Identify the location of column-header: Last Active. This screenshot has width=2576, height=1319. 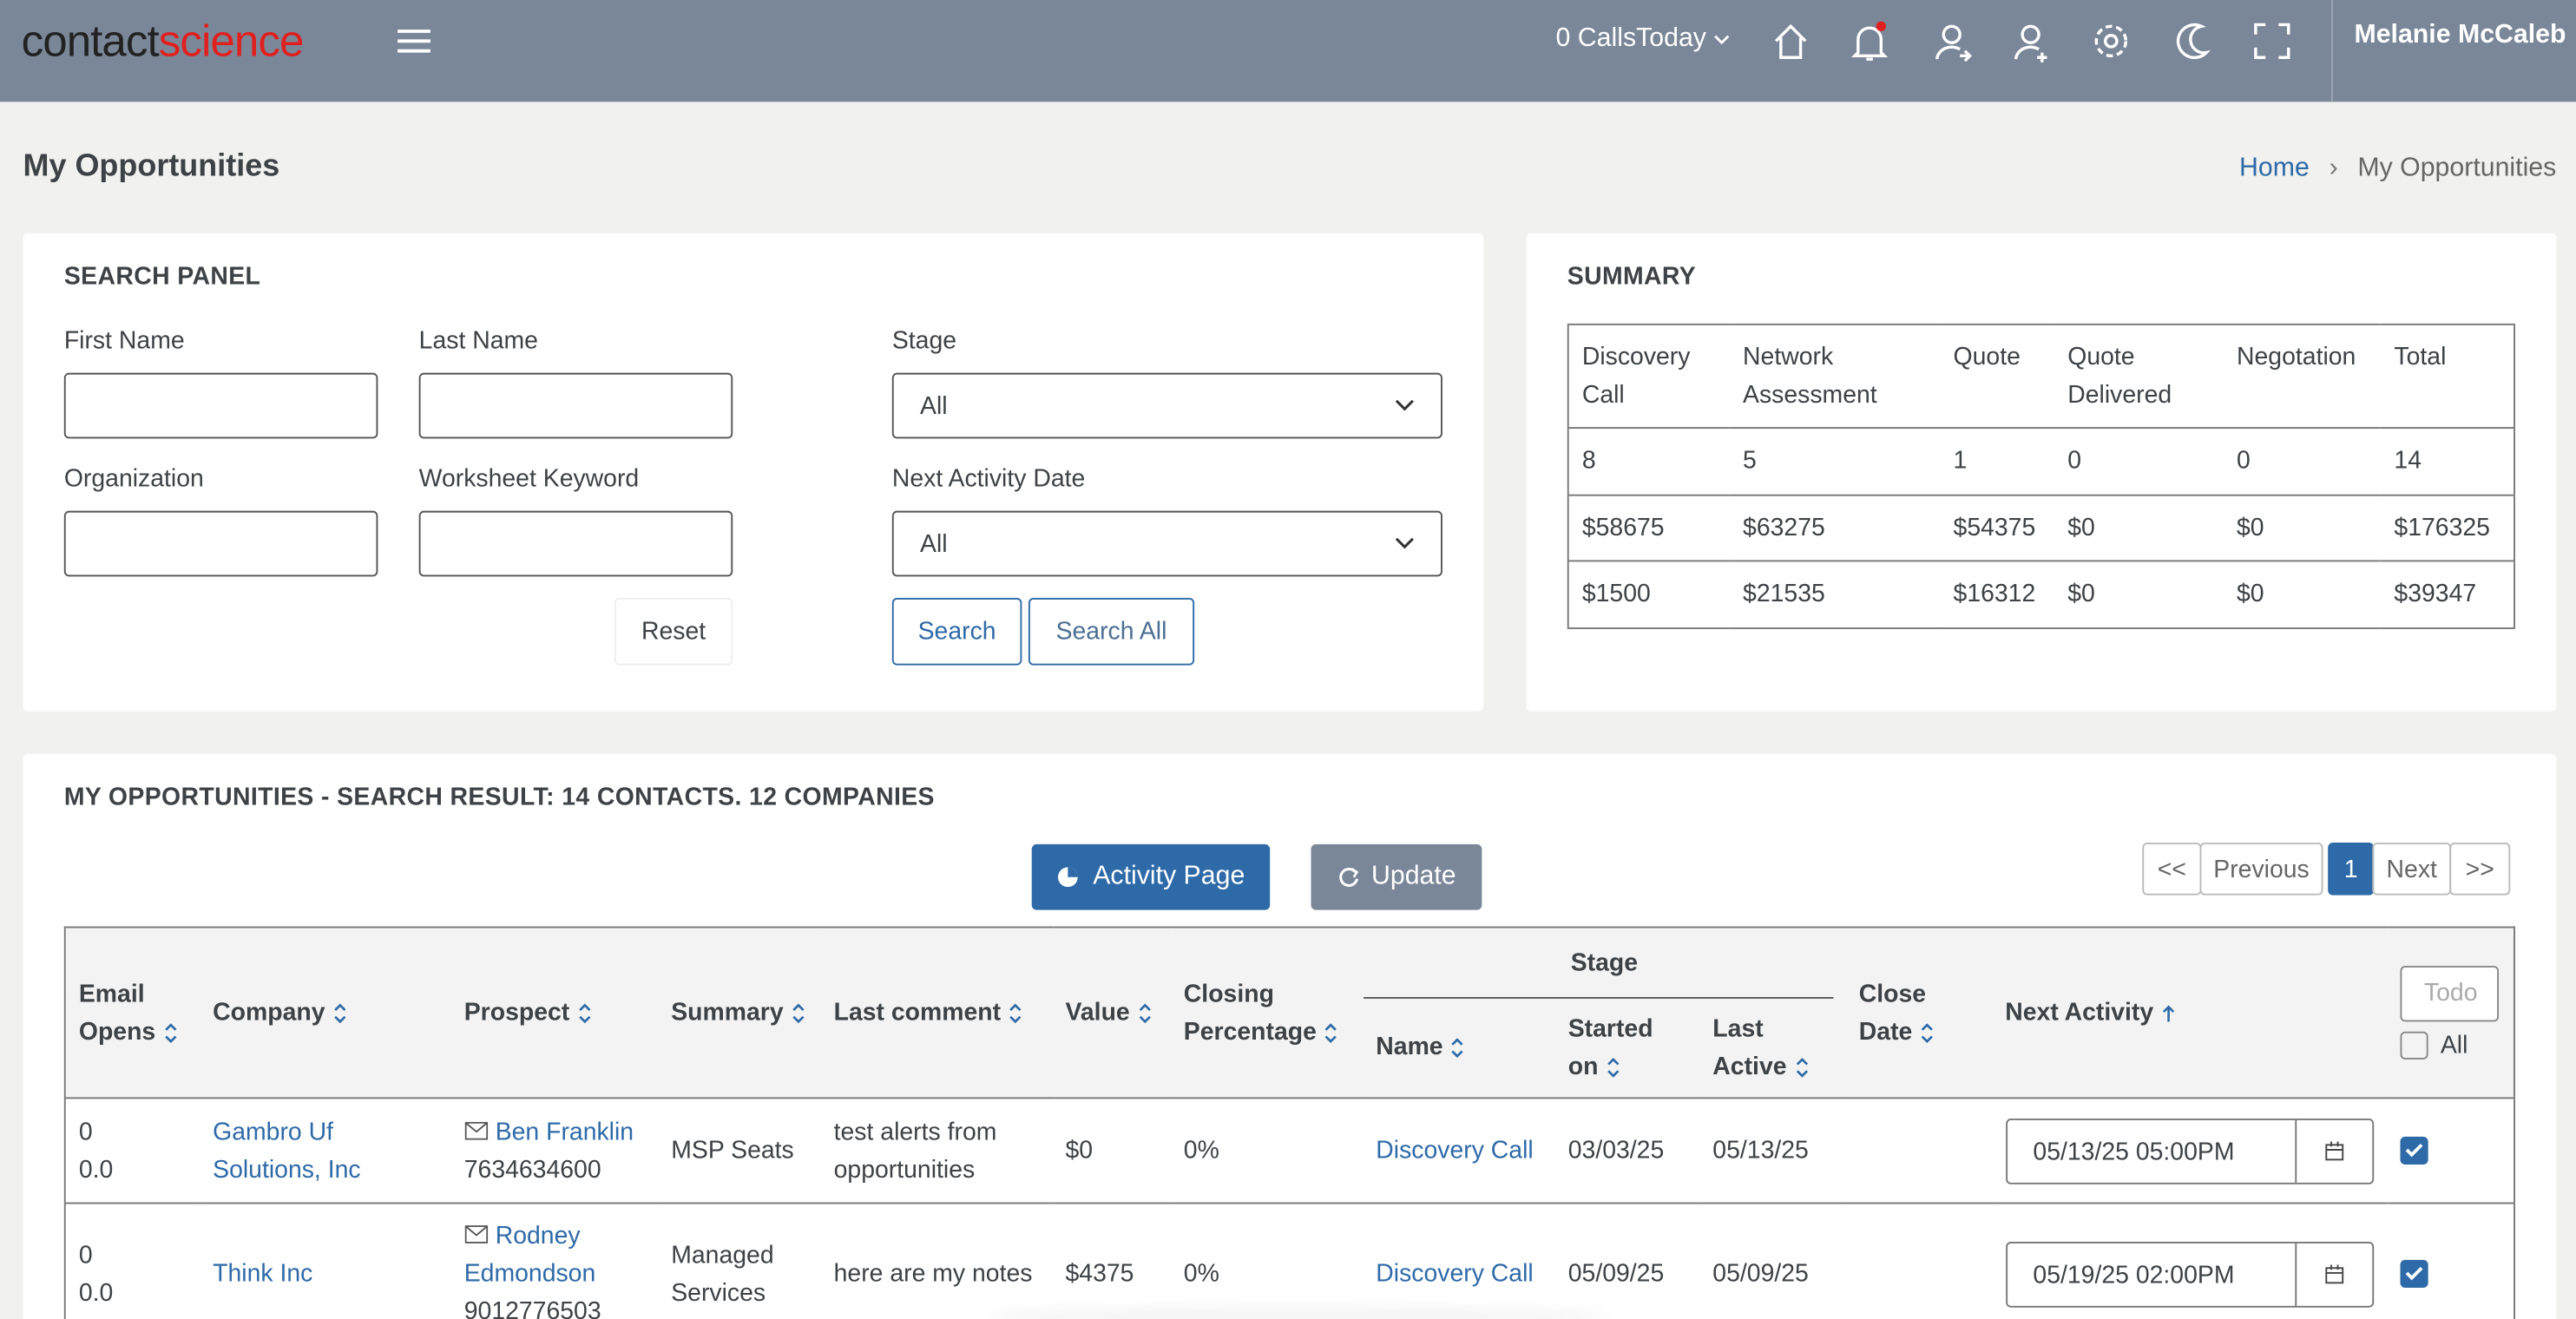
(1772, 1048).